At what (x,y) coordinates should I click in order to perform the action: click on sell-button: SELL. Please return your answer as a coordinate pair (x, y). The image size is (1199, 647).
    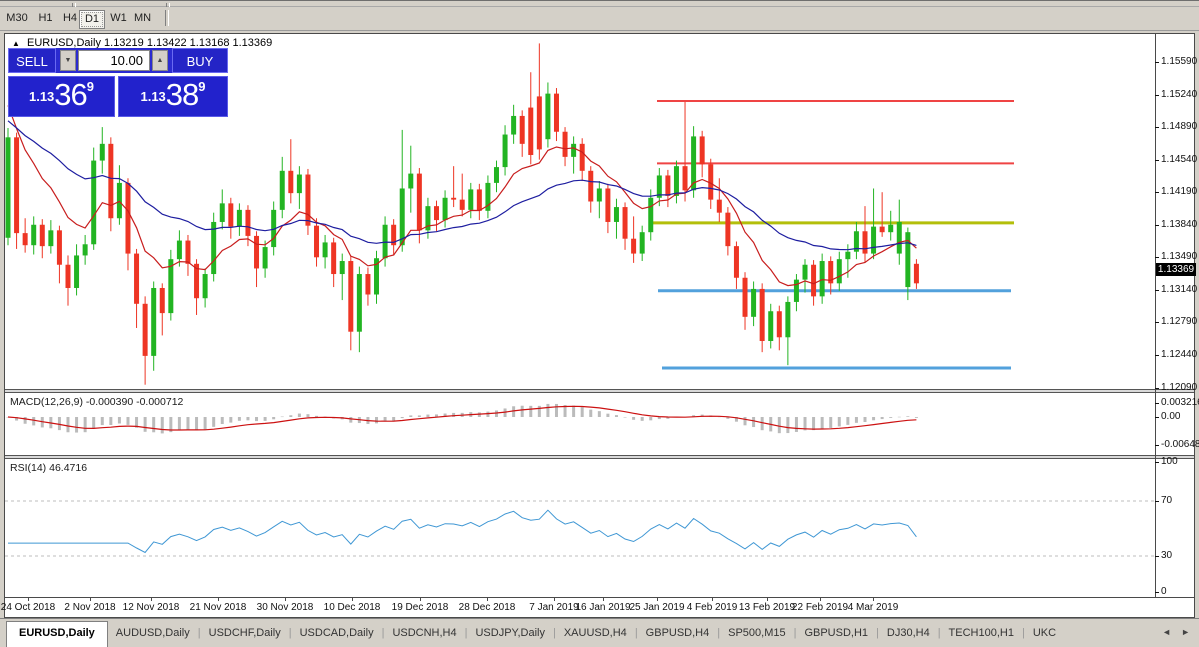
    Looking at the image, I should click on (32, 60).